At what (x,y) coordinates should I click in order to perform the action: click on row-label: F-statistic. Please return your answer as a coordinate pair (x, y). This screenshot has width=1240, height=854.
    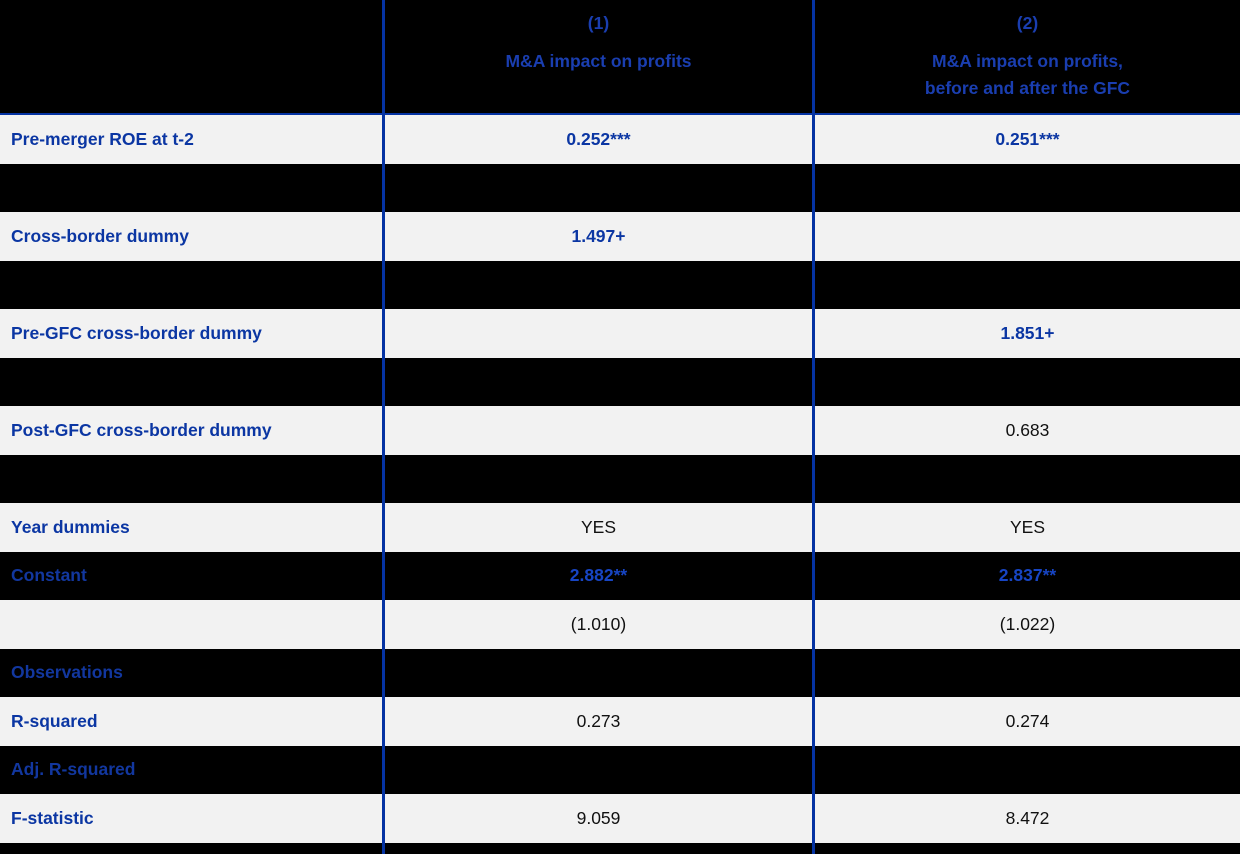
    Looking at the image, I should click on (52, 817).